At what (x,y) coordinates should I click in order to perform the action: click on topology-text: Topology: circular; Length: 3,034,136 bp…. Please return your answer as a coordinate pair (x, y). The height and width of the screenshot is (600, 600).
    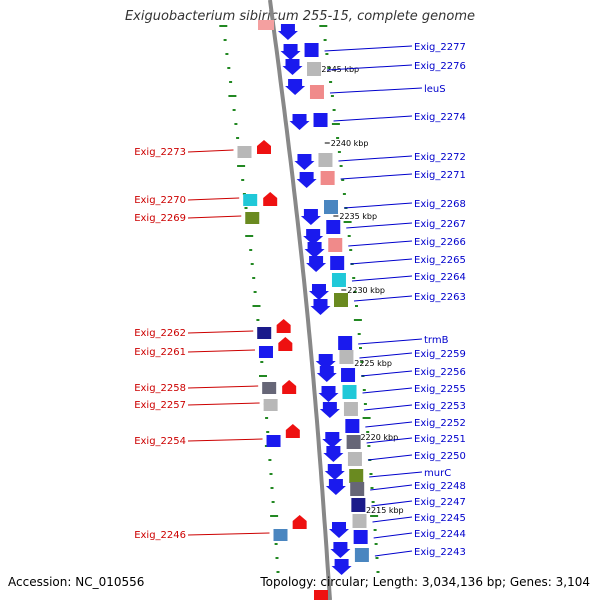
    Looking at the image, I should click on (425, 582).